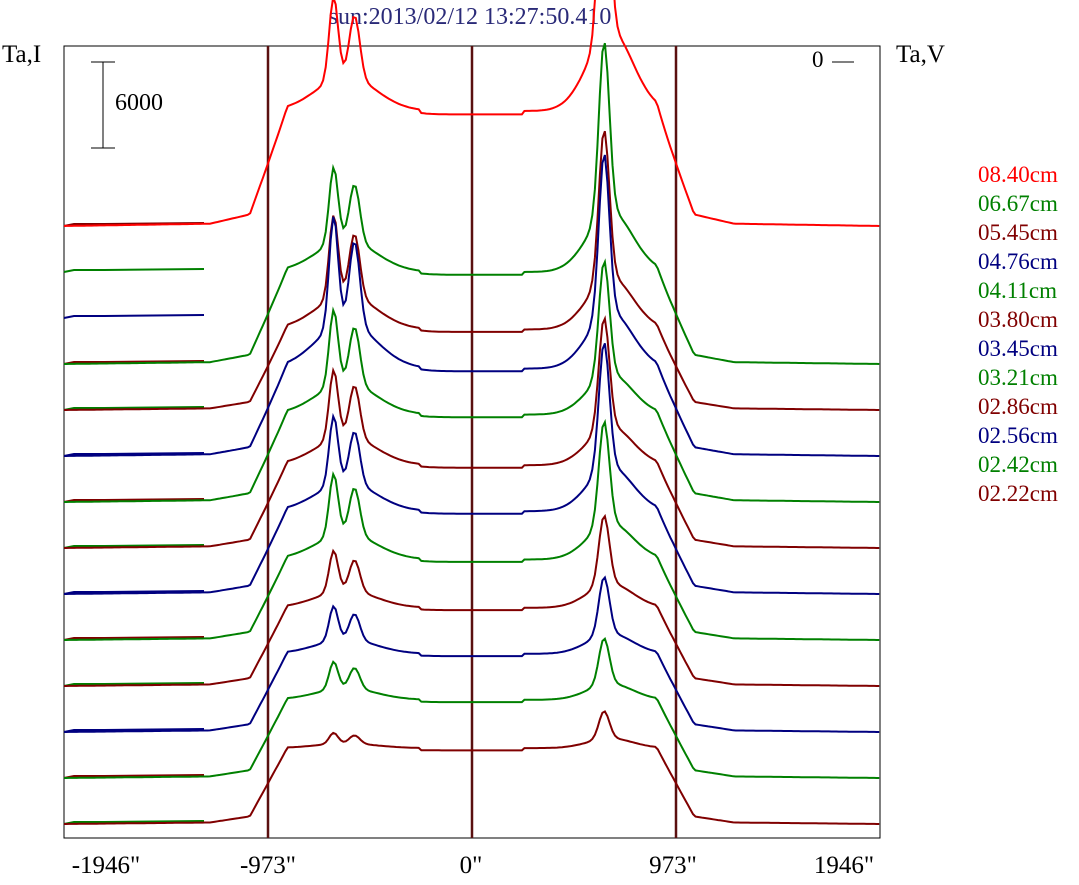 The height and width of the screenshot is (885, 1079). Describe the element at coordinates (1018, 377) in the screenshot. I see `legend-entry: 03.21cm` at that location.